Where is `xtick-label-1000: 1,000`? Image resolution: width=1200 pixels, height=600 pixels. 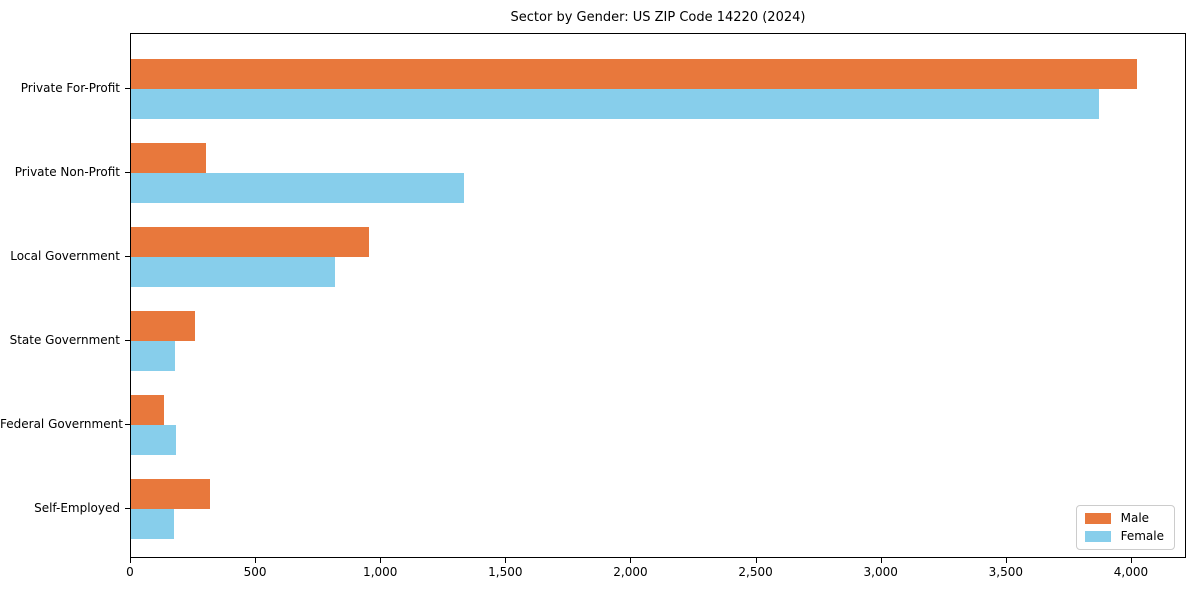 xtick-label-1000: 1,000 is located at coordinates (380, 572).